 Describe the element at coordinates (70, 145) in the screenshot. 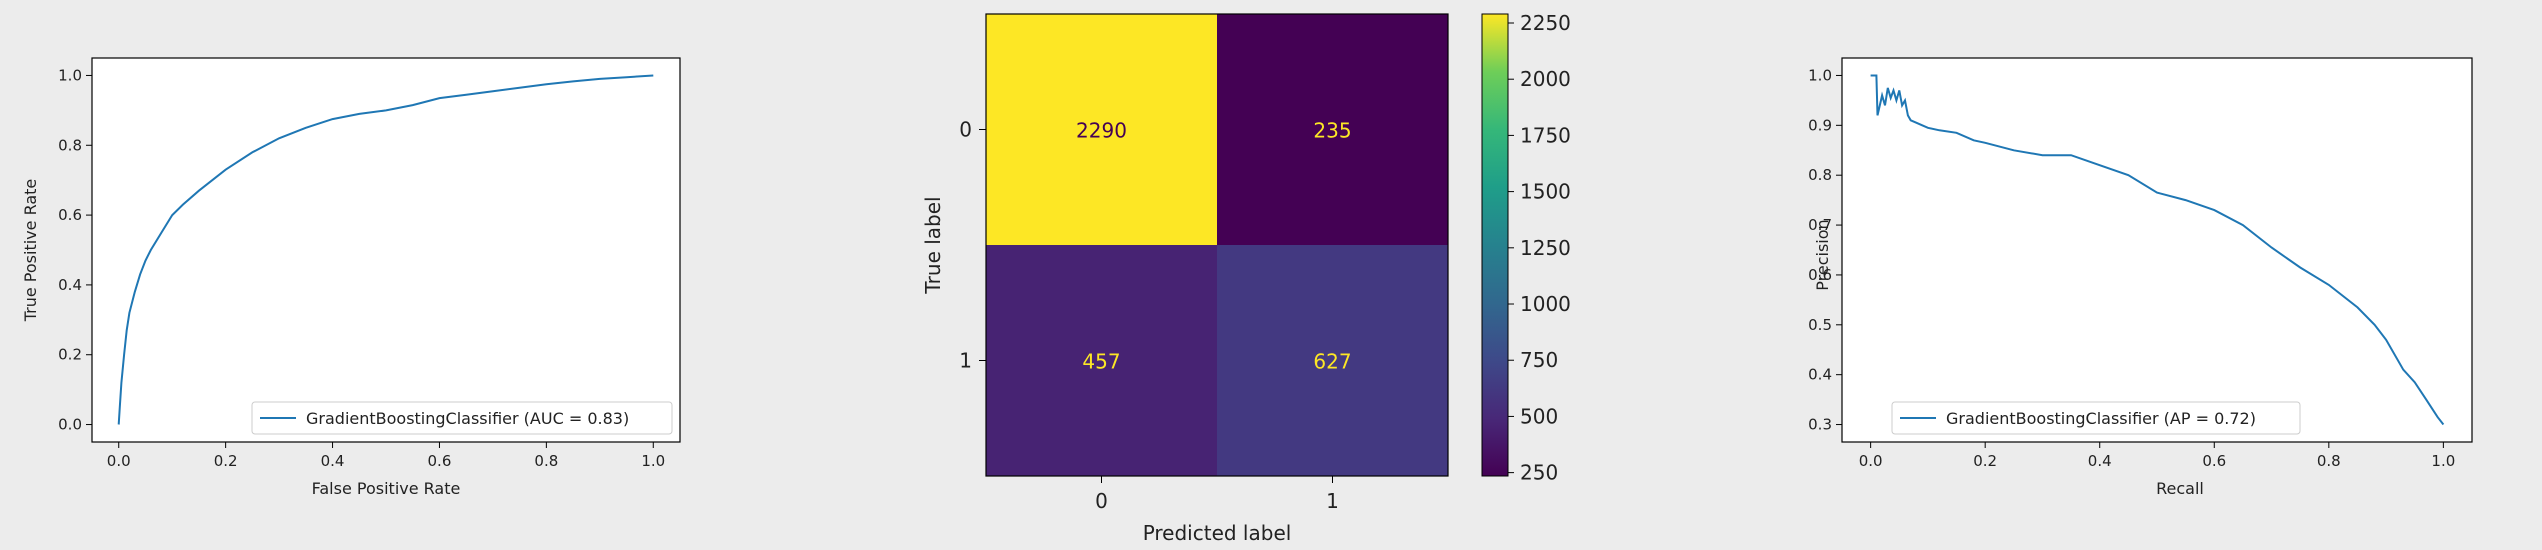

I see `roc-y-tick-label: 0.8` at that location.